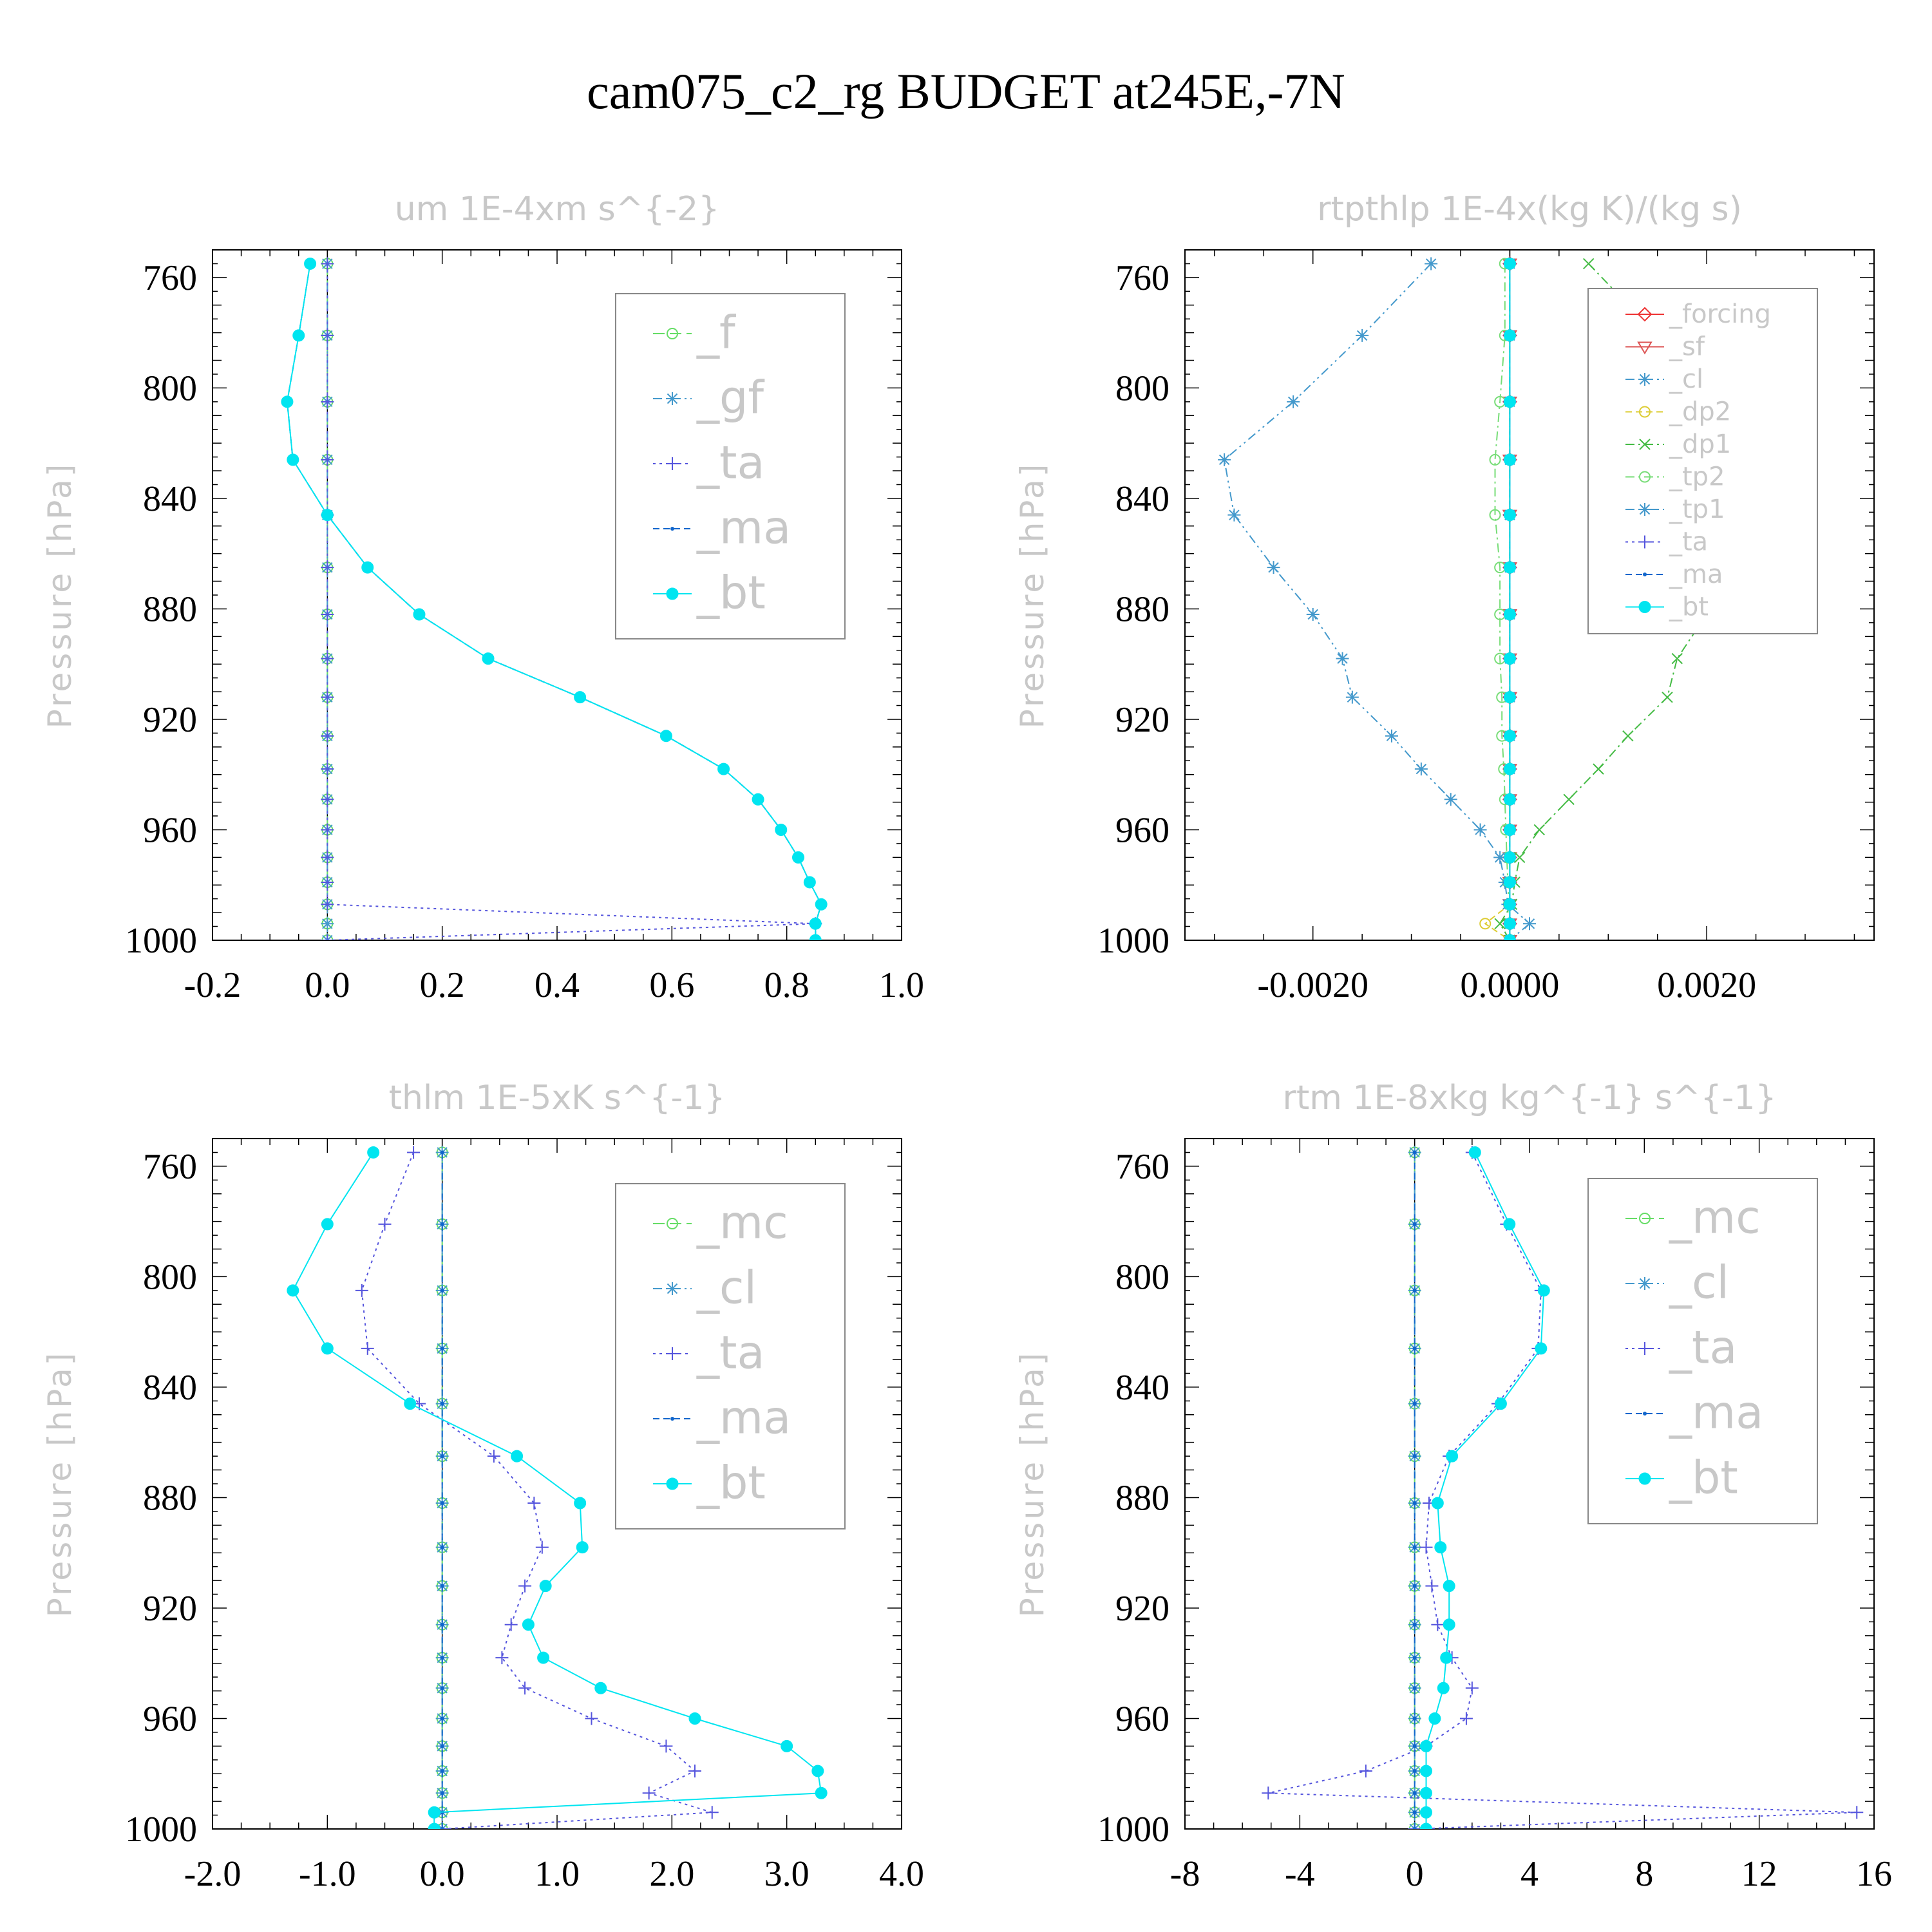 This screenshot has height=1932, width=1932. What do you see at coordinates (443, 985) in the screenshot?
I see `x-tick-label: 0.2` at bounding box center [443, 985].